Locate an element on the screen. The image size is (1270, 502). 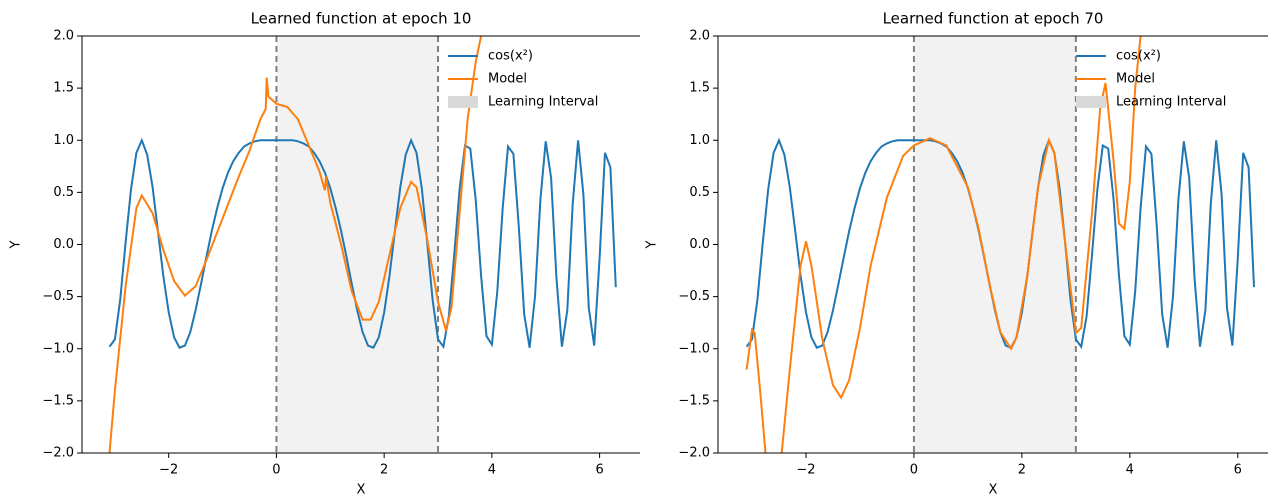
chart-title: Learned function at epoch 10 is located at coordinates (361, 19).